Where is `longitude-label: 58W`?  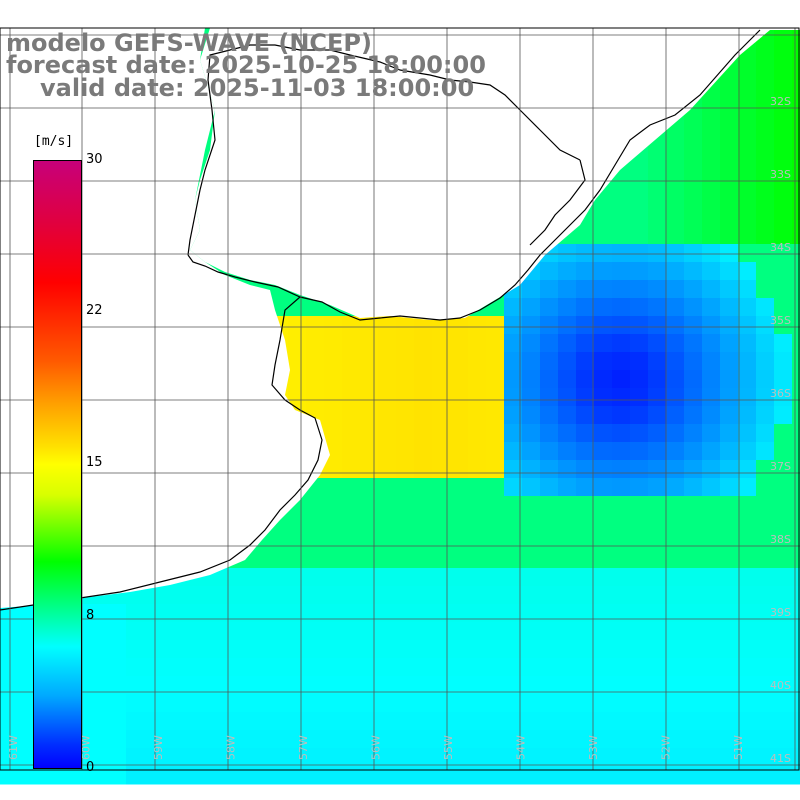 longitude-label: 58W is located at coordinates (231, 747).